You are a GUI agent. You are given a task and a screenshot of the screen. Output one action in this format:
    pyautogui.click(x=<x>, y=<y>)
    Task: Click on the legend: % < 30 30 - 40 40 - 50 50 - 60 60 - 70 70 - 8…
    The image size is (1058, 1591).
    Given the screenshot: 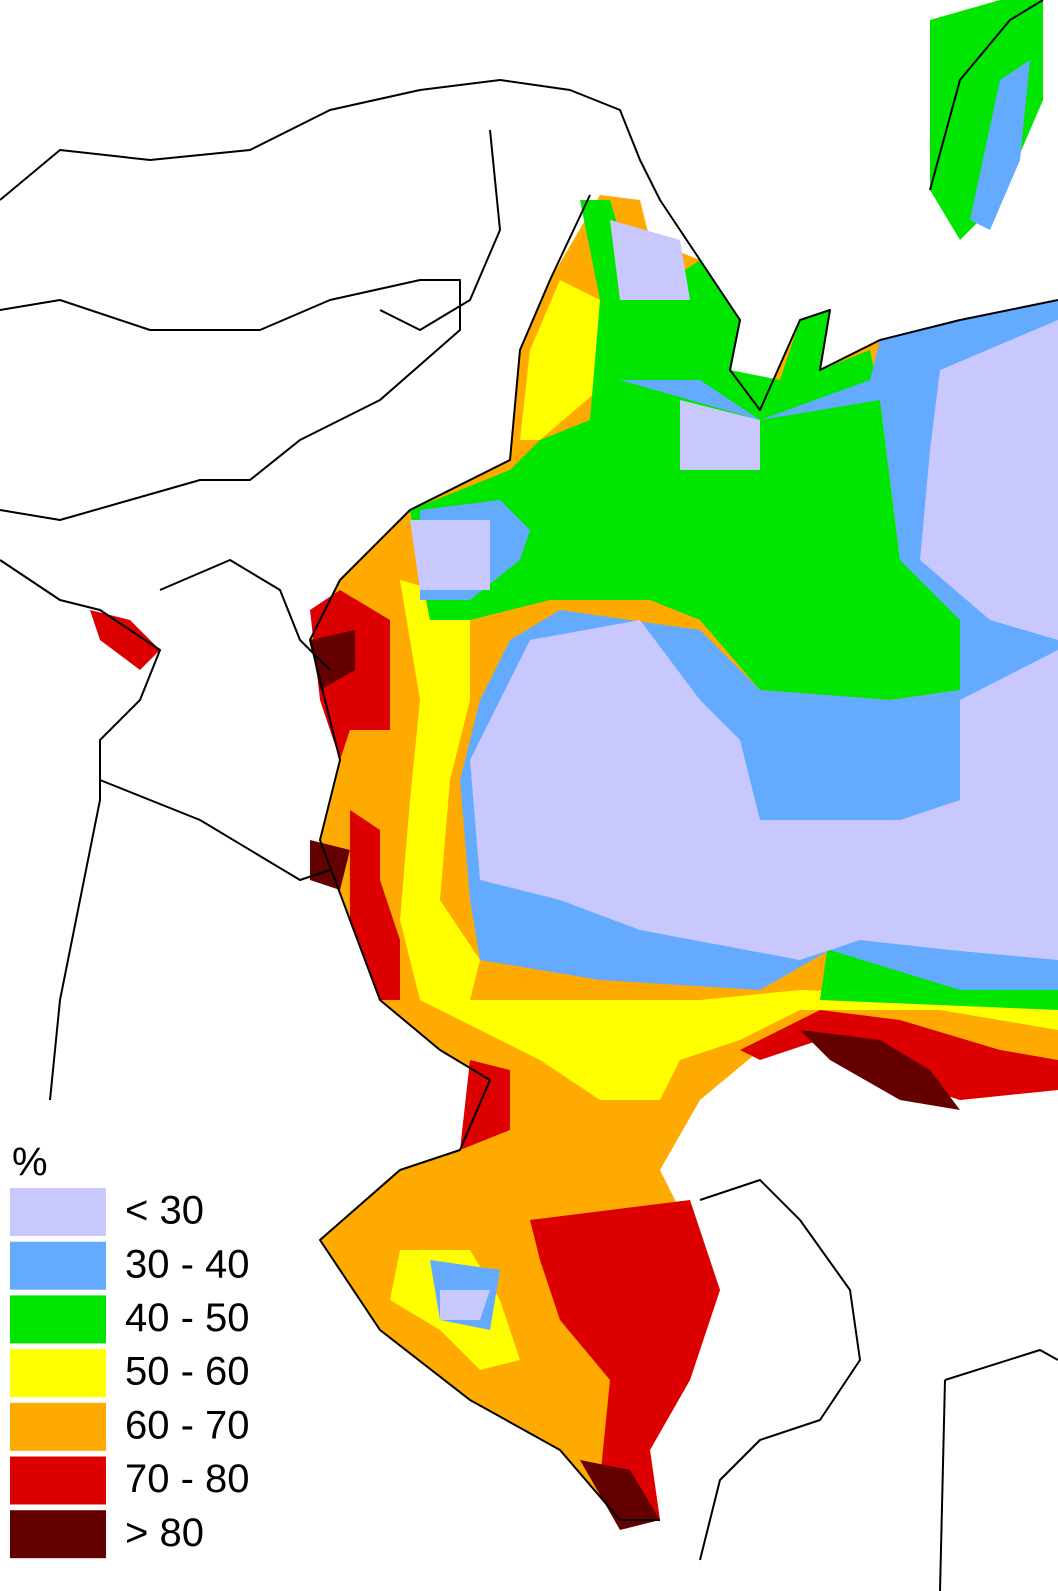 What is the action you would take?
    pyautogui.click(x=130, y=1350)
    